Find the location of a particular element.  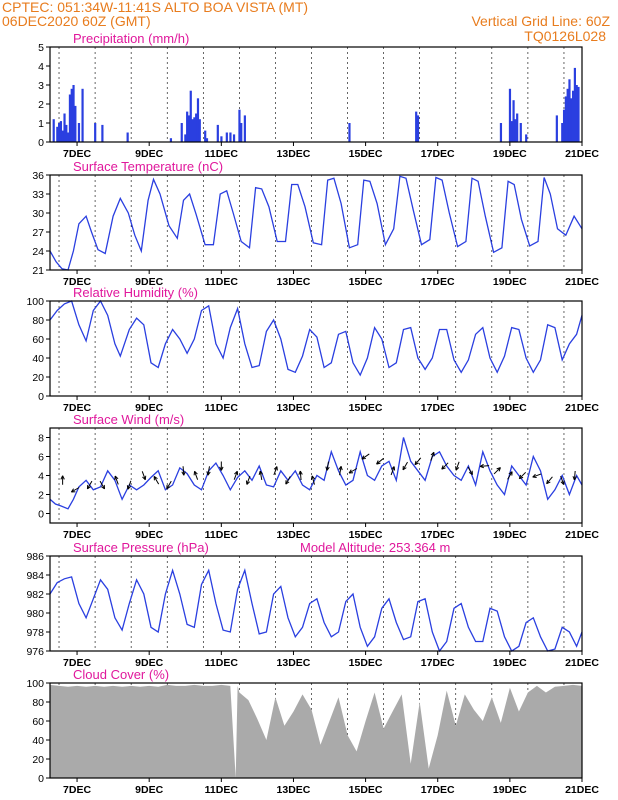

panel-title: Relative Humidity (%) is located at coordinates (135, 292).